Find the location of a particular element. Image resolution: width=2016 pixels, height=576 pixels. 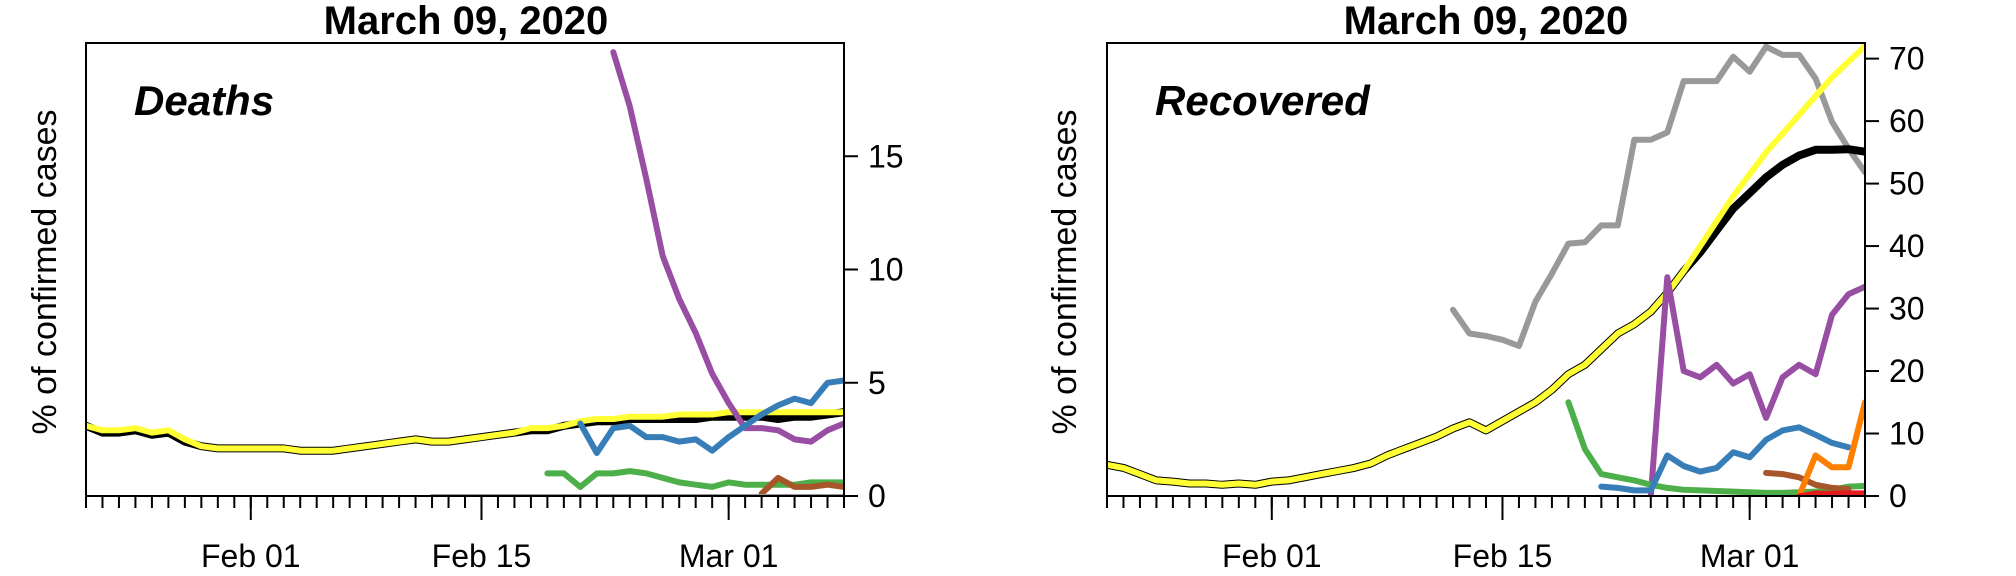

series-line-green is located at coordinates (1715, 447).